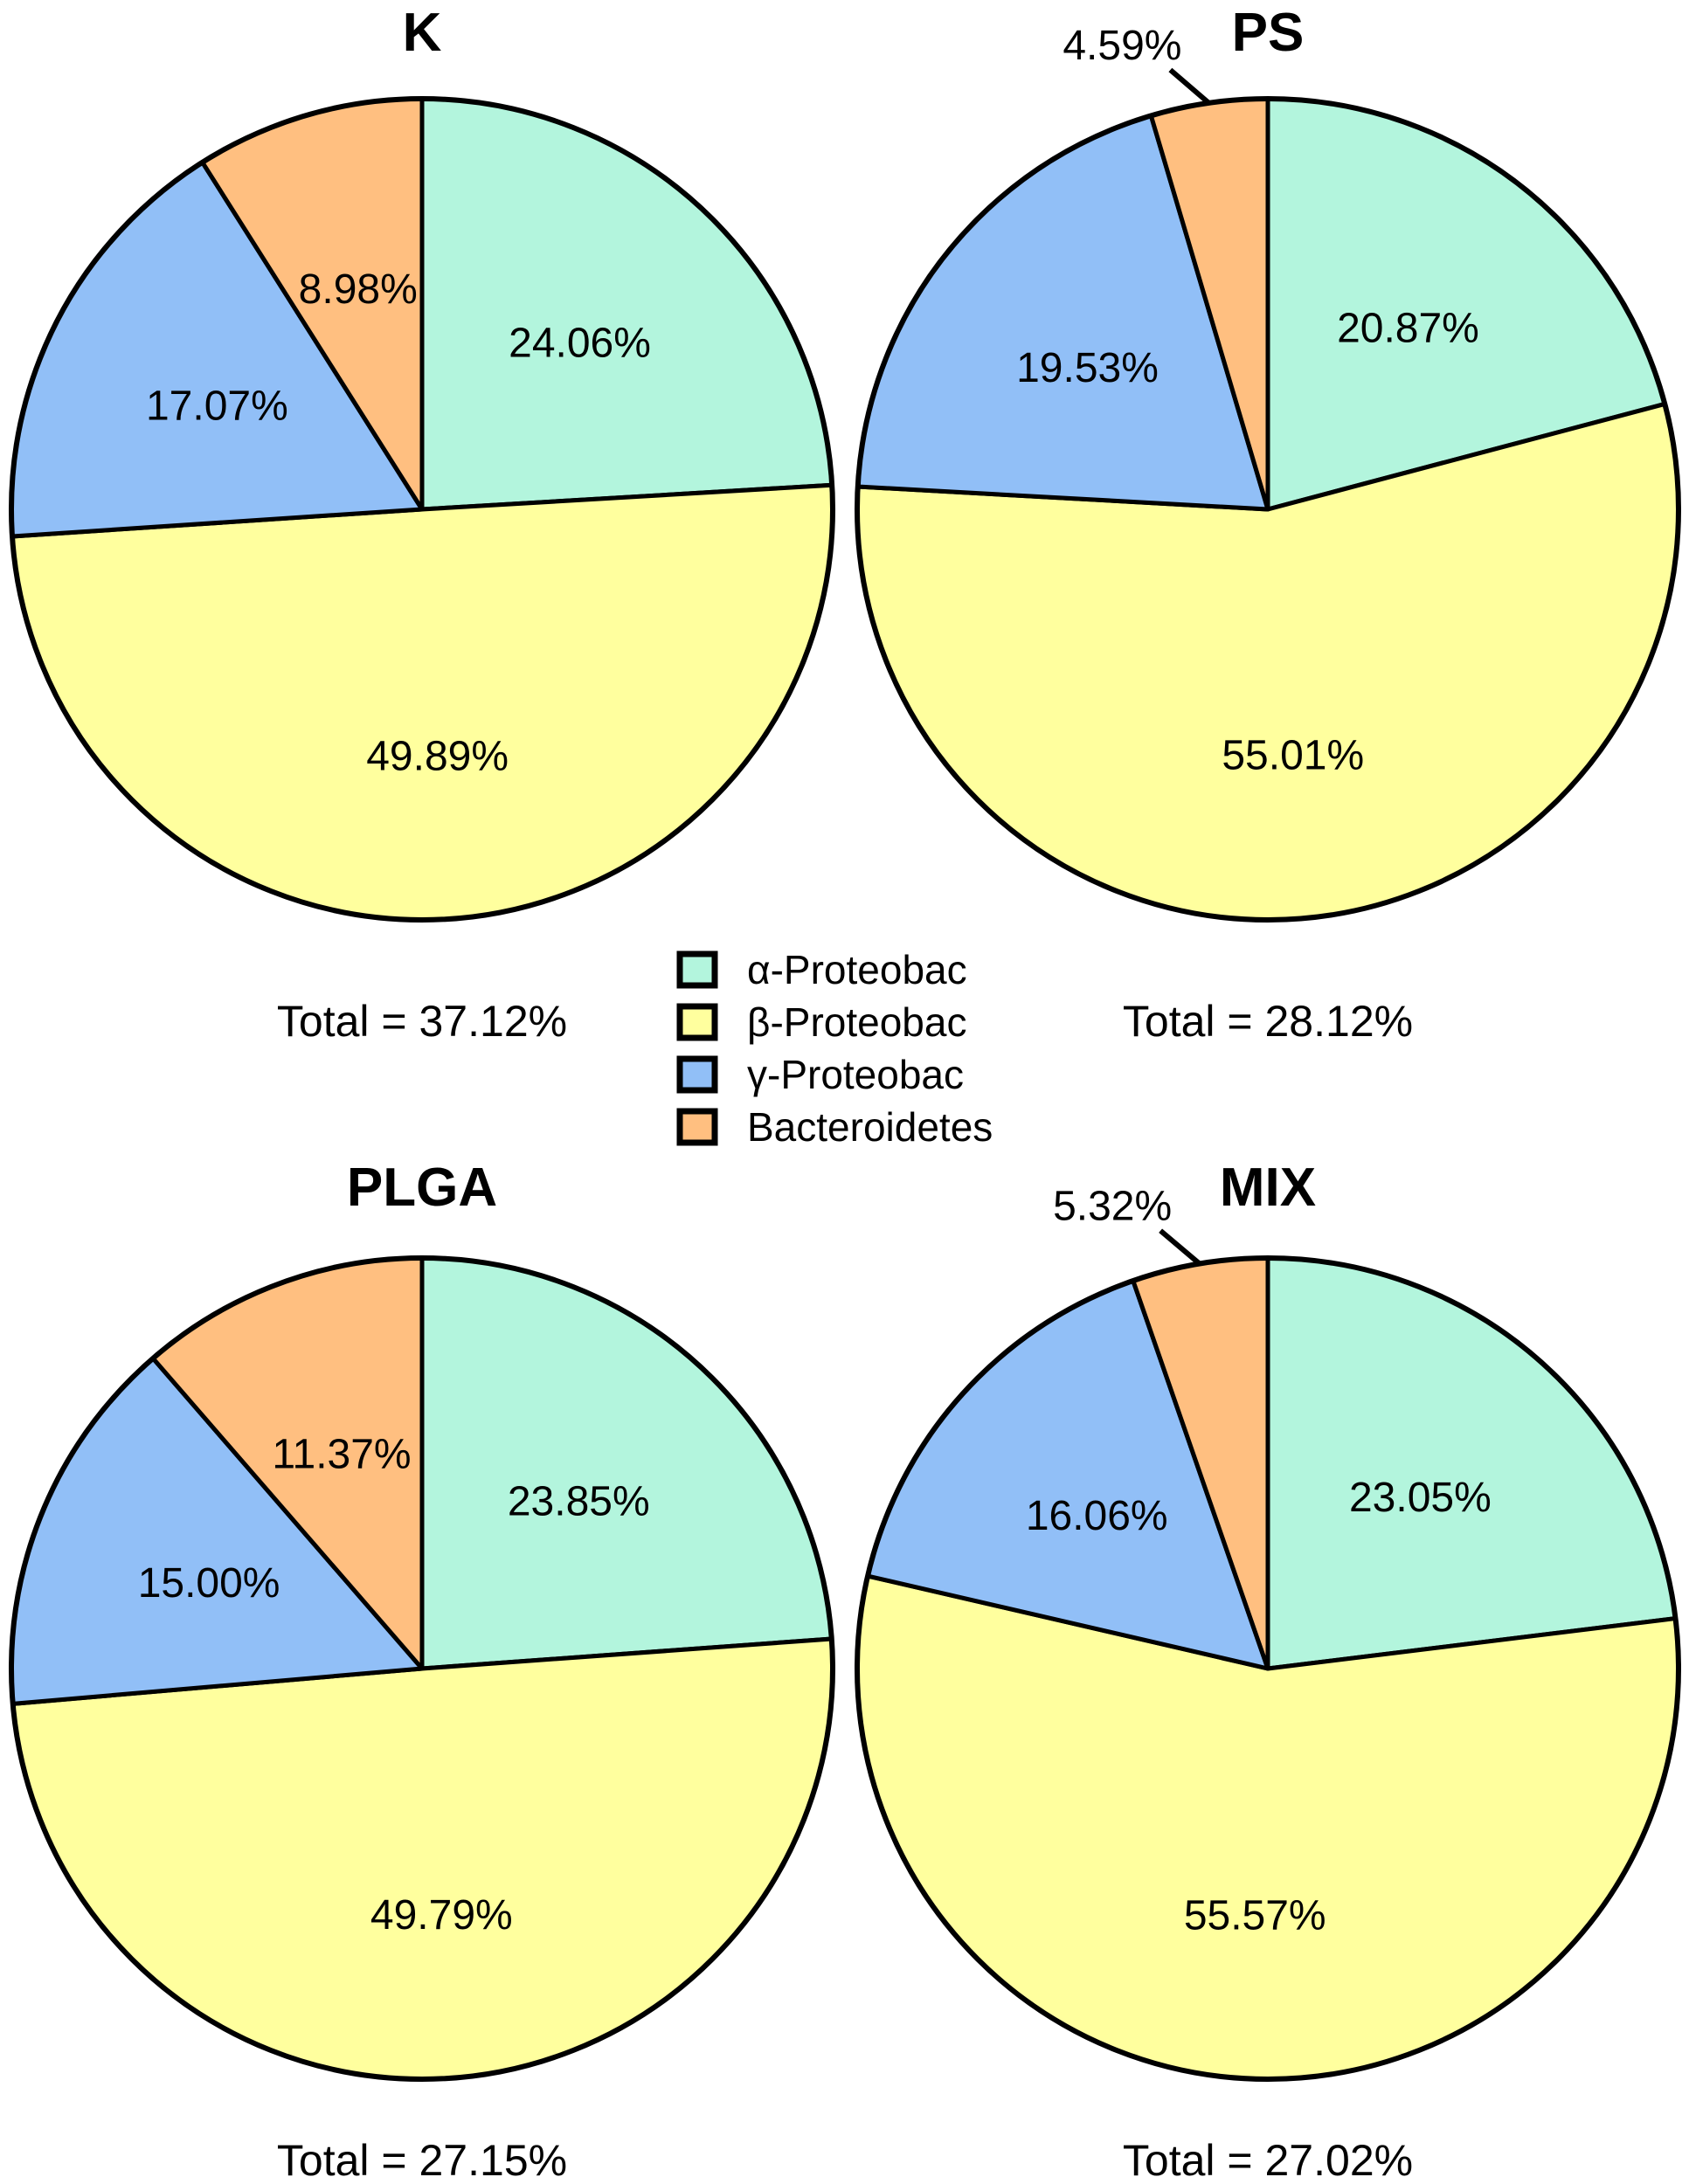 This screenshot has height=2184, width=1689. I want to click on total-label: Total = 37.12%, so click(422, 1021).